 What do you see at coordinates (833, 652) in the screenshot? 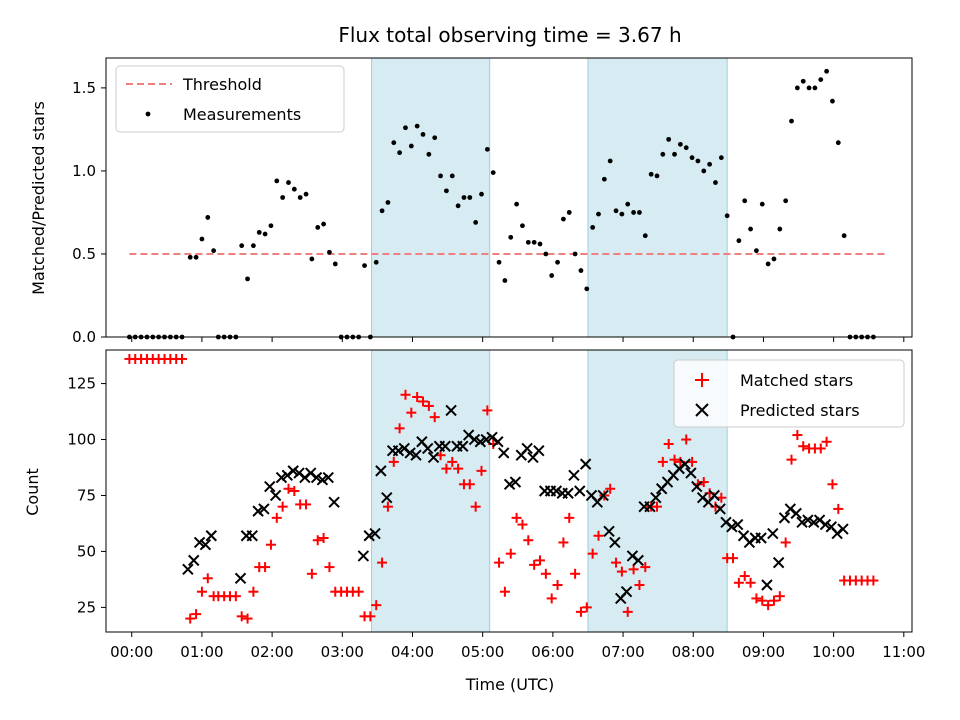
I see `x-tick-label: 10:00` at bounding box center [833, 652].